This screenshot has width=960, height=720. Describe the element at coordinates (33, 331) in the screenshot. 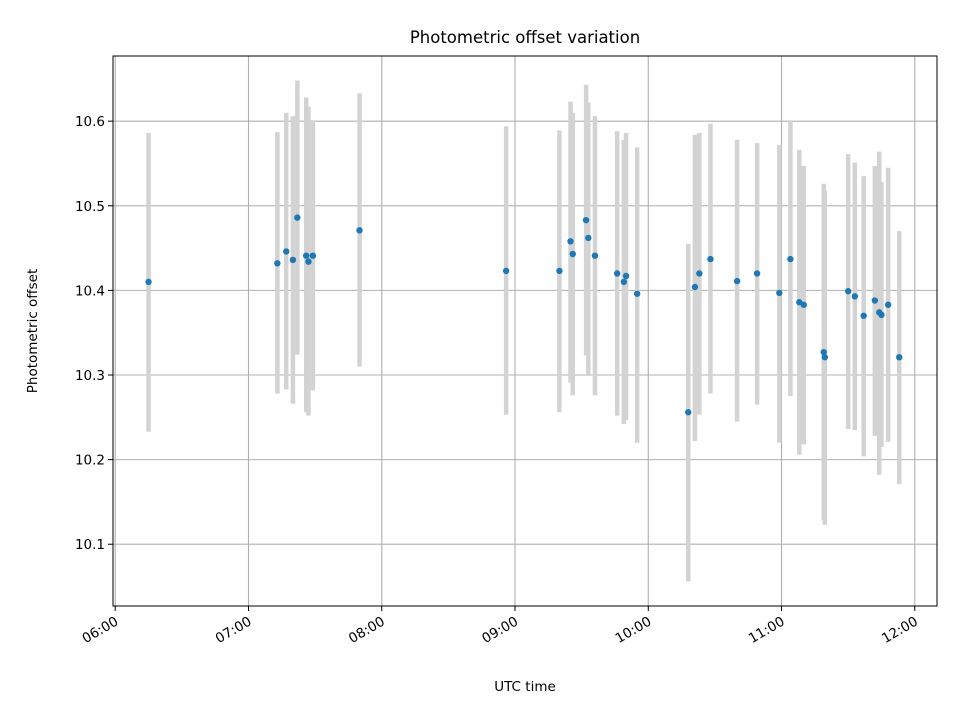

I see `y-axis-label: Photometric offset` at that location.